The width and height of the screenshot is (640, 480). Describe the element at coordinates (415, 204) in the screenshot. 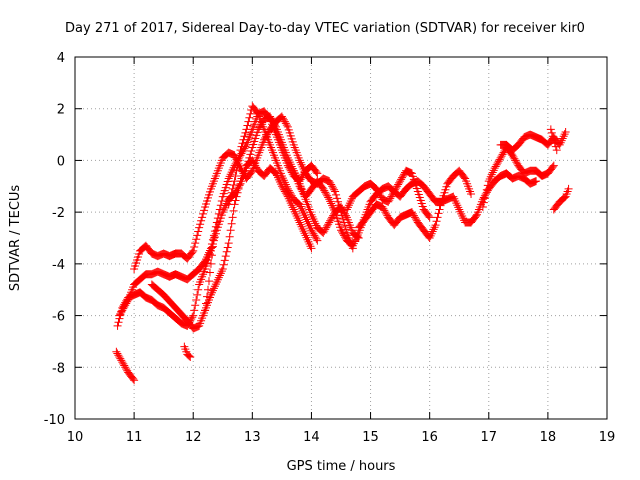

I see `series-sat-j` at that location.